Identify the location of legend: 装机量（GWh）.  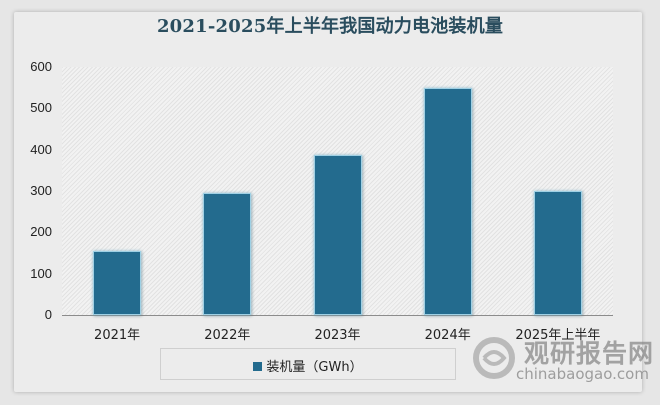
(308, 364).